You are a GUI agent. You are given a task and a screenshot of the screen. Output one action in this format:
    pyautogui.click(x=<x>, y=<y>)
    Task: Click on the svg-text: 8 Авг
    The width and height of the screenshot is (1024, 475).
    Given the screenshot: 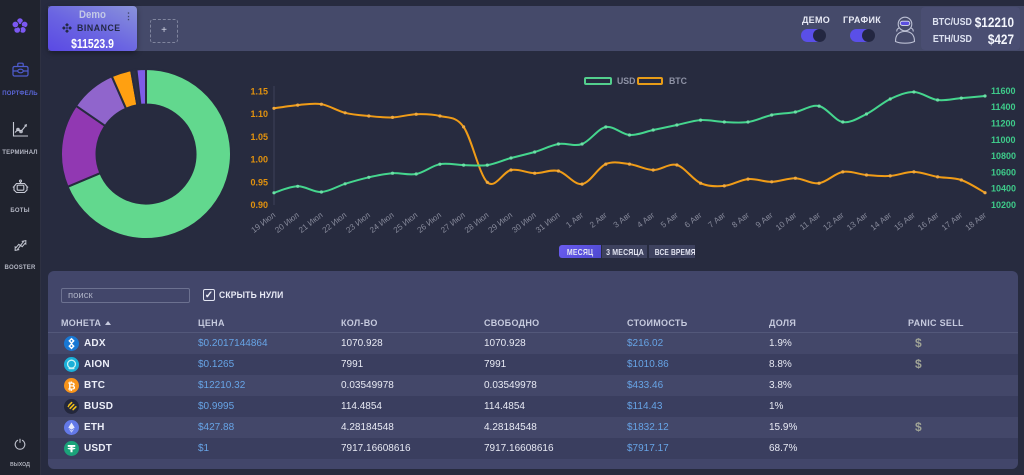 What is the action you would take?
    pyautogui.click(x=740, y=219)
    